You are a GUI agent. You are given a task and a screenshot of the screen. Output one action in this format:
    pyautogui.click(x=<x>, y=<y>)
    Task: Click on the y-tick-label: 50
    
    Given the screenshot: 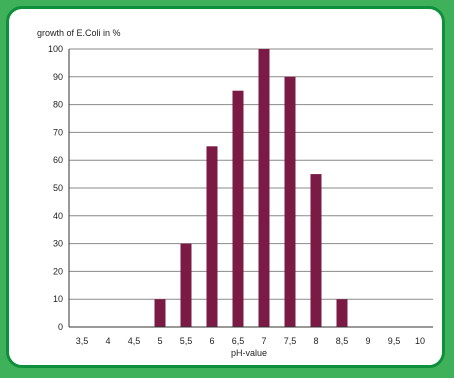 What is the action you would take?
    pyautogui.click(x=58, y=188)
    